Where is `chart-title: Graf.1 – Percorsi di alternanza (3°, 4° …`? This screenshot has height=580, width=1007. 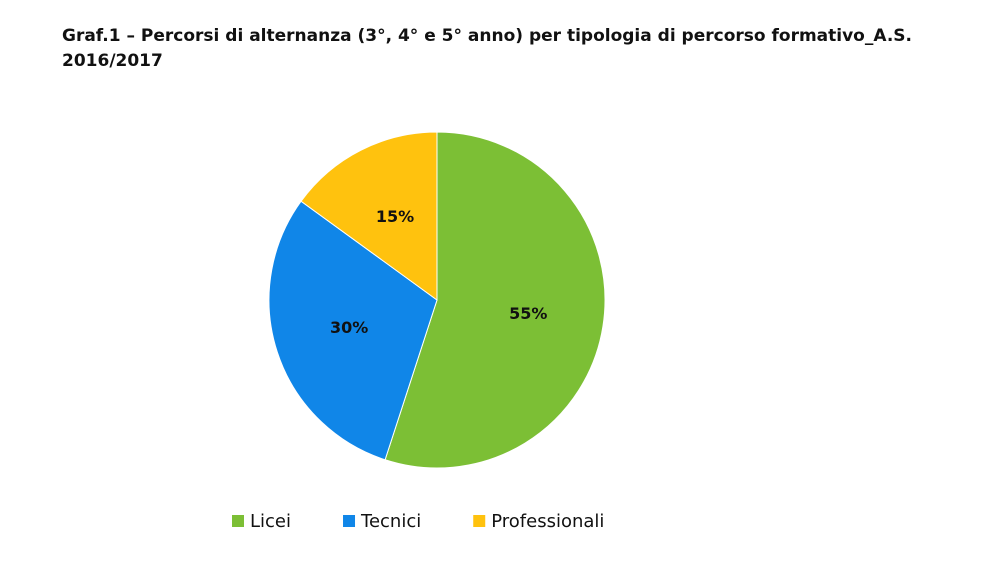
chart-title: Graf.1 – Percorsi di alternanza (3°, 4° … is located at coordinates (487, 48).